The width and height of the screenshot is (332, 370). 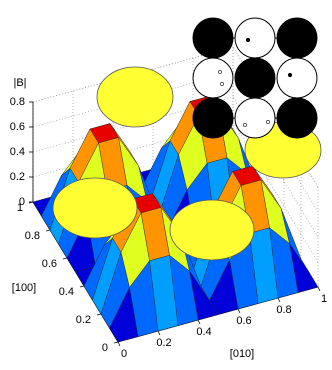 What do you see at coordinates (203, 332) in the screenshot?
I see `x-tick-label: 0.4` at bounding box center [203, 332].